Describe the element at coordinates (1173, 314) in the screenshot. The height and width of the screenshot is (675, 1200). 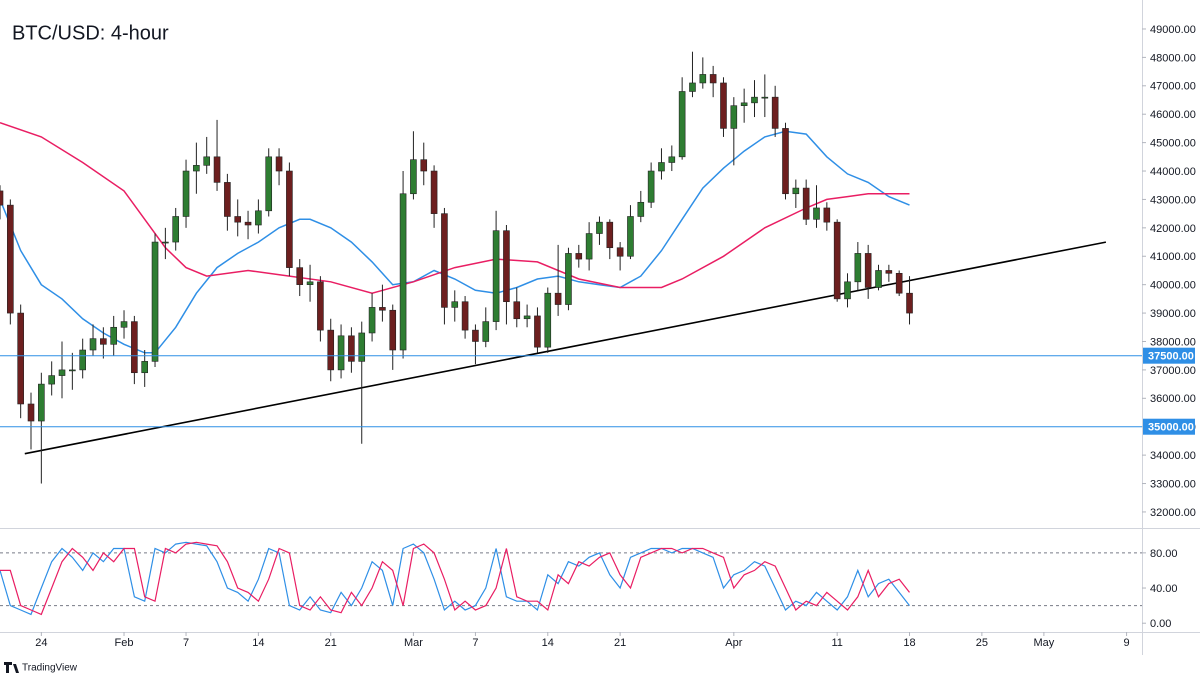
I see `y-tick-label: 39000.00` at that location.